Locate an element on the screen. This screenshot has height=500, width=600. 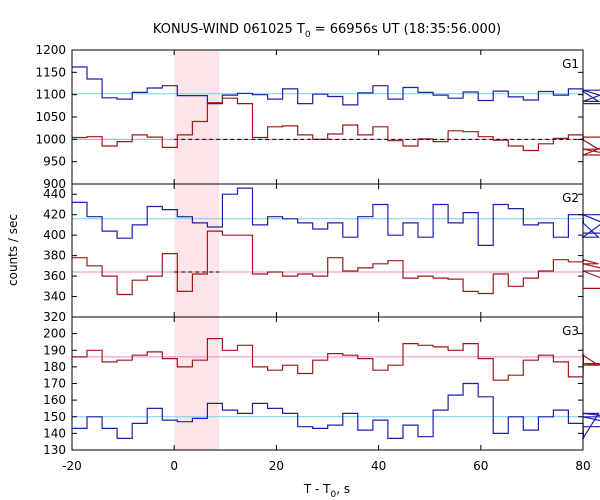
series-low-g3 is located at coordinates (336, 359).